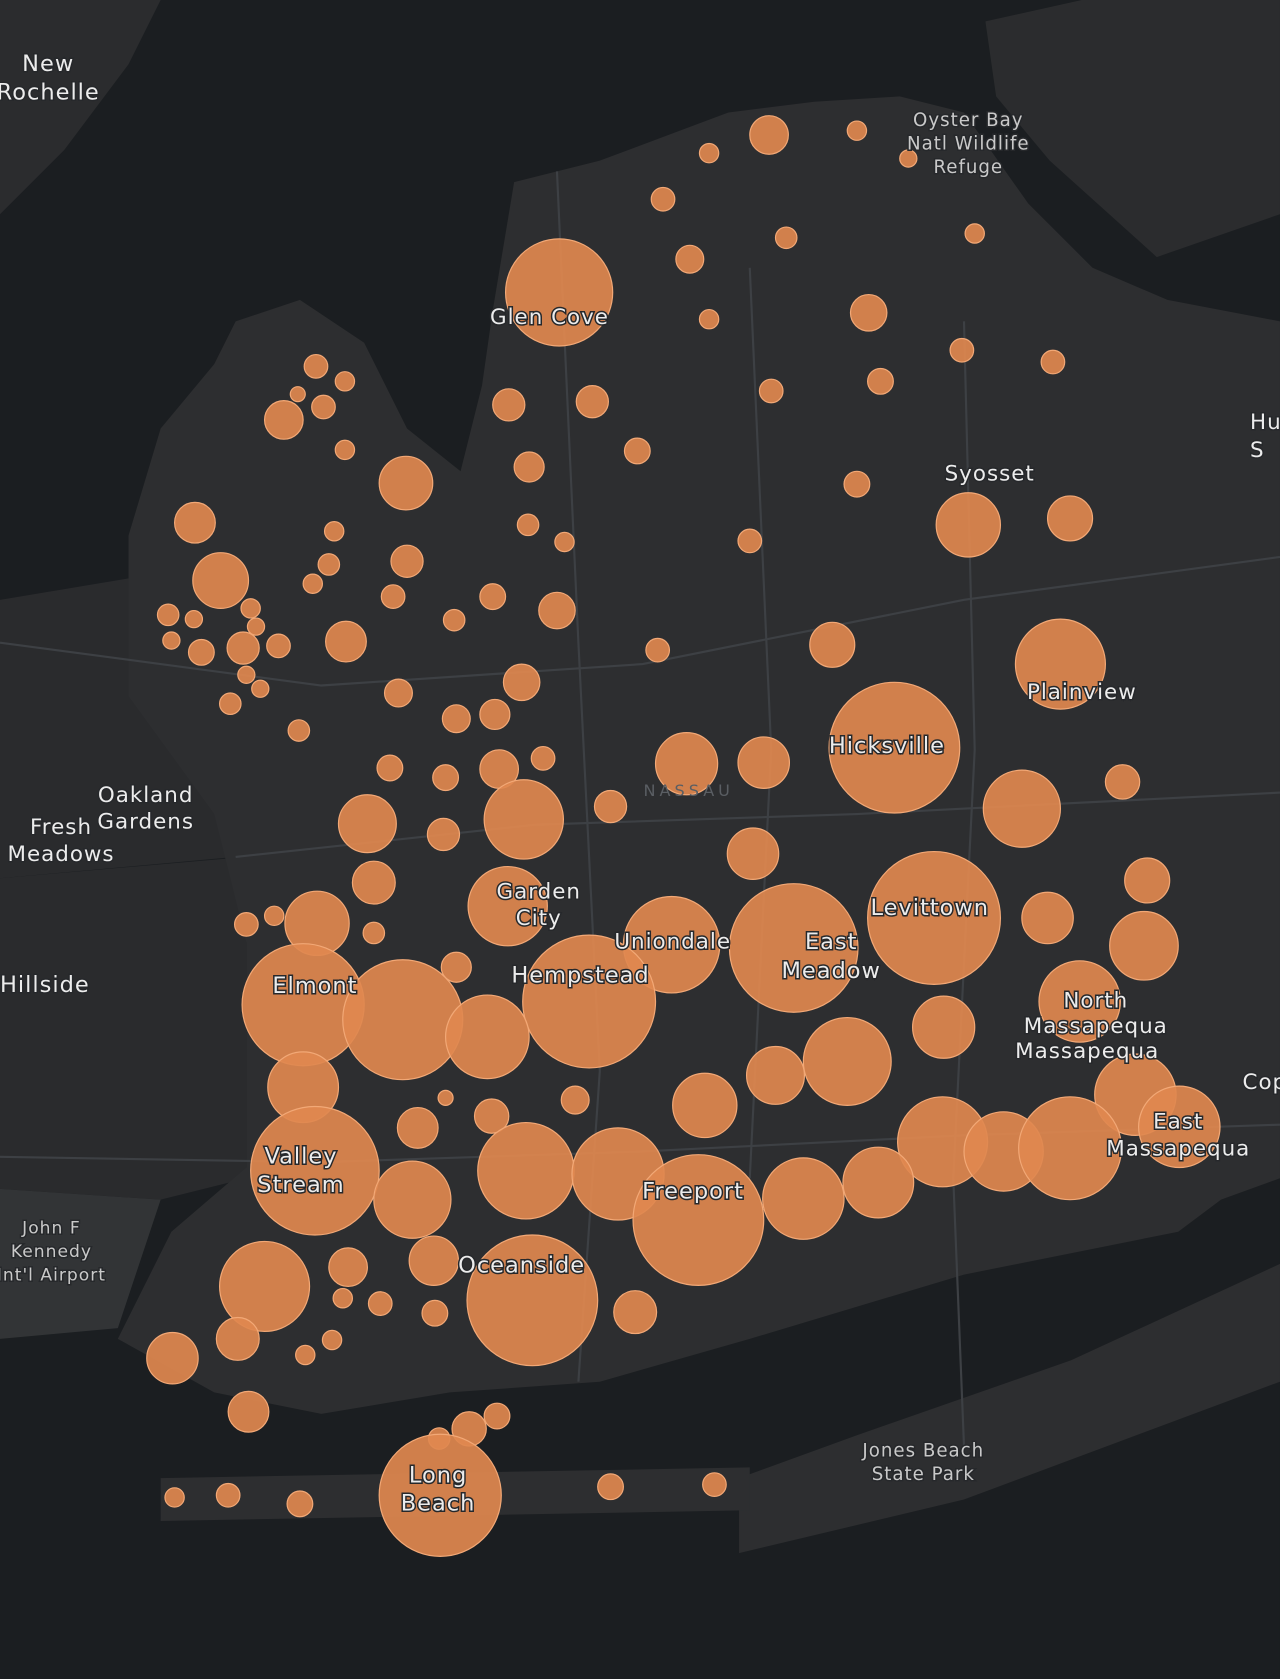 The width and height of the screenshot is (1280, 1679). I want to click on place-label: S, so click(1257, 450).